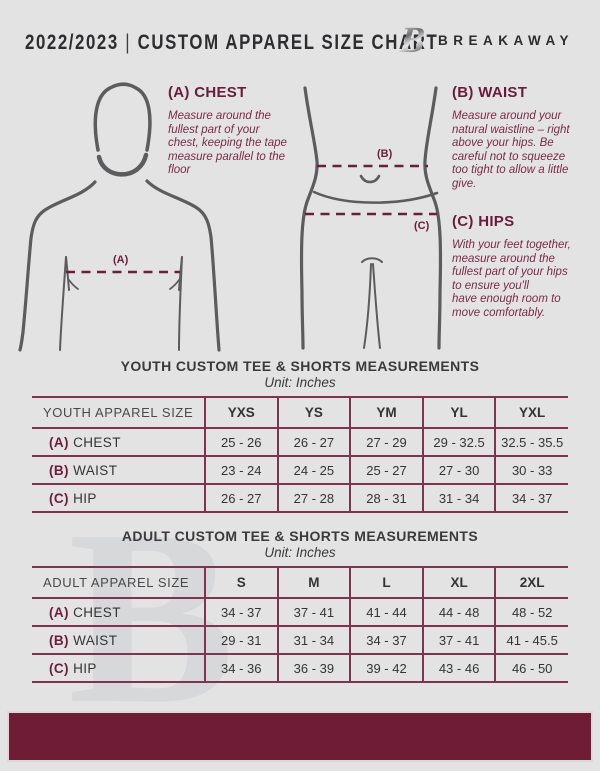  I want to click on right-inner-leg, so click(376, 306).